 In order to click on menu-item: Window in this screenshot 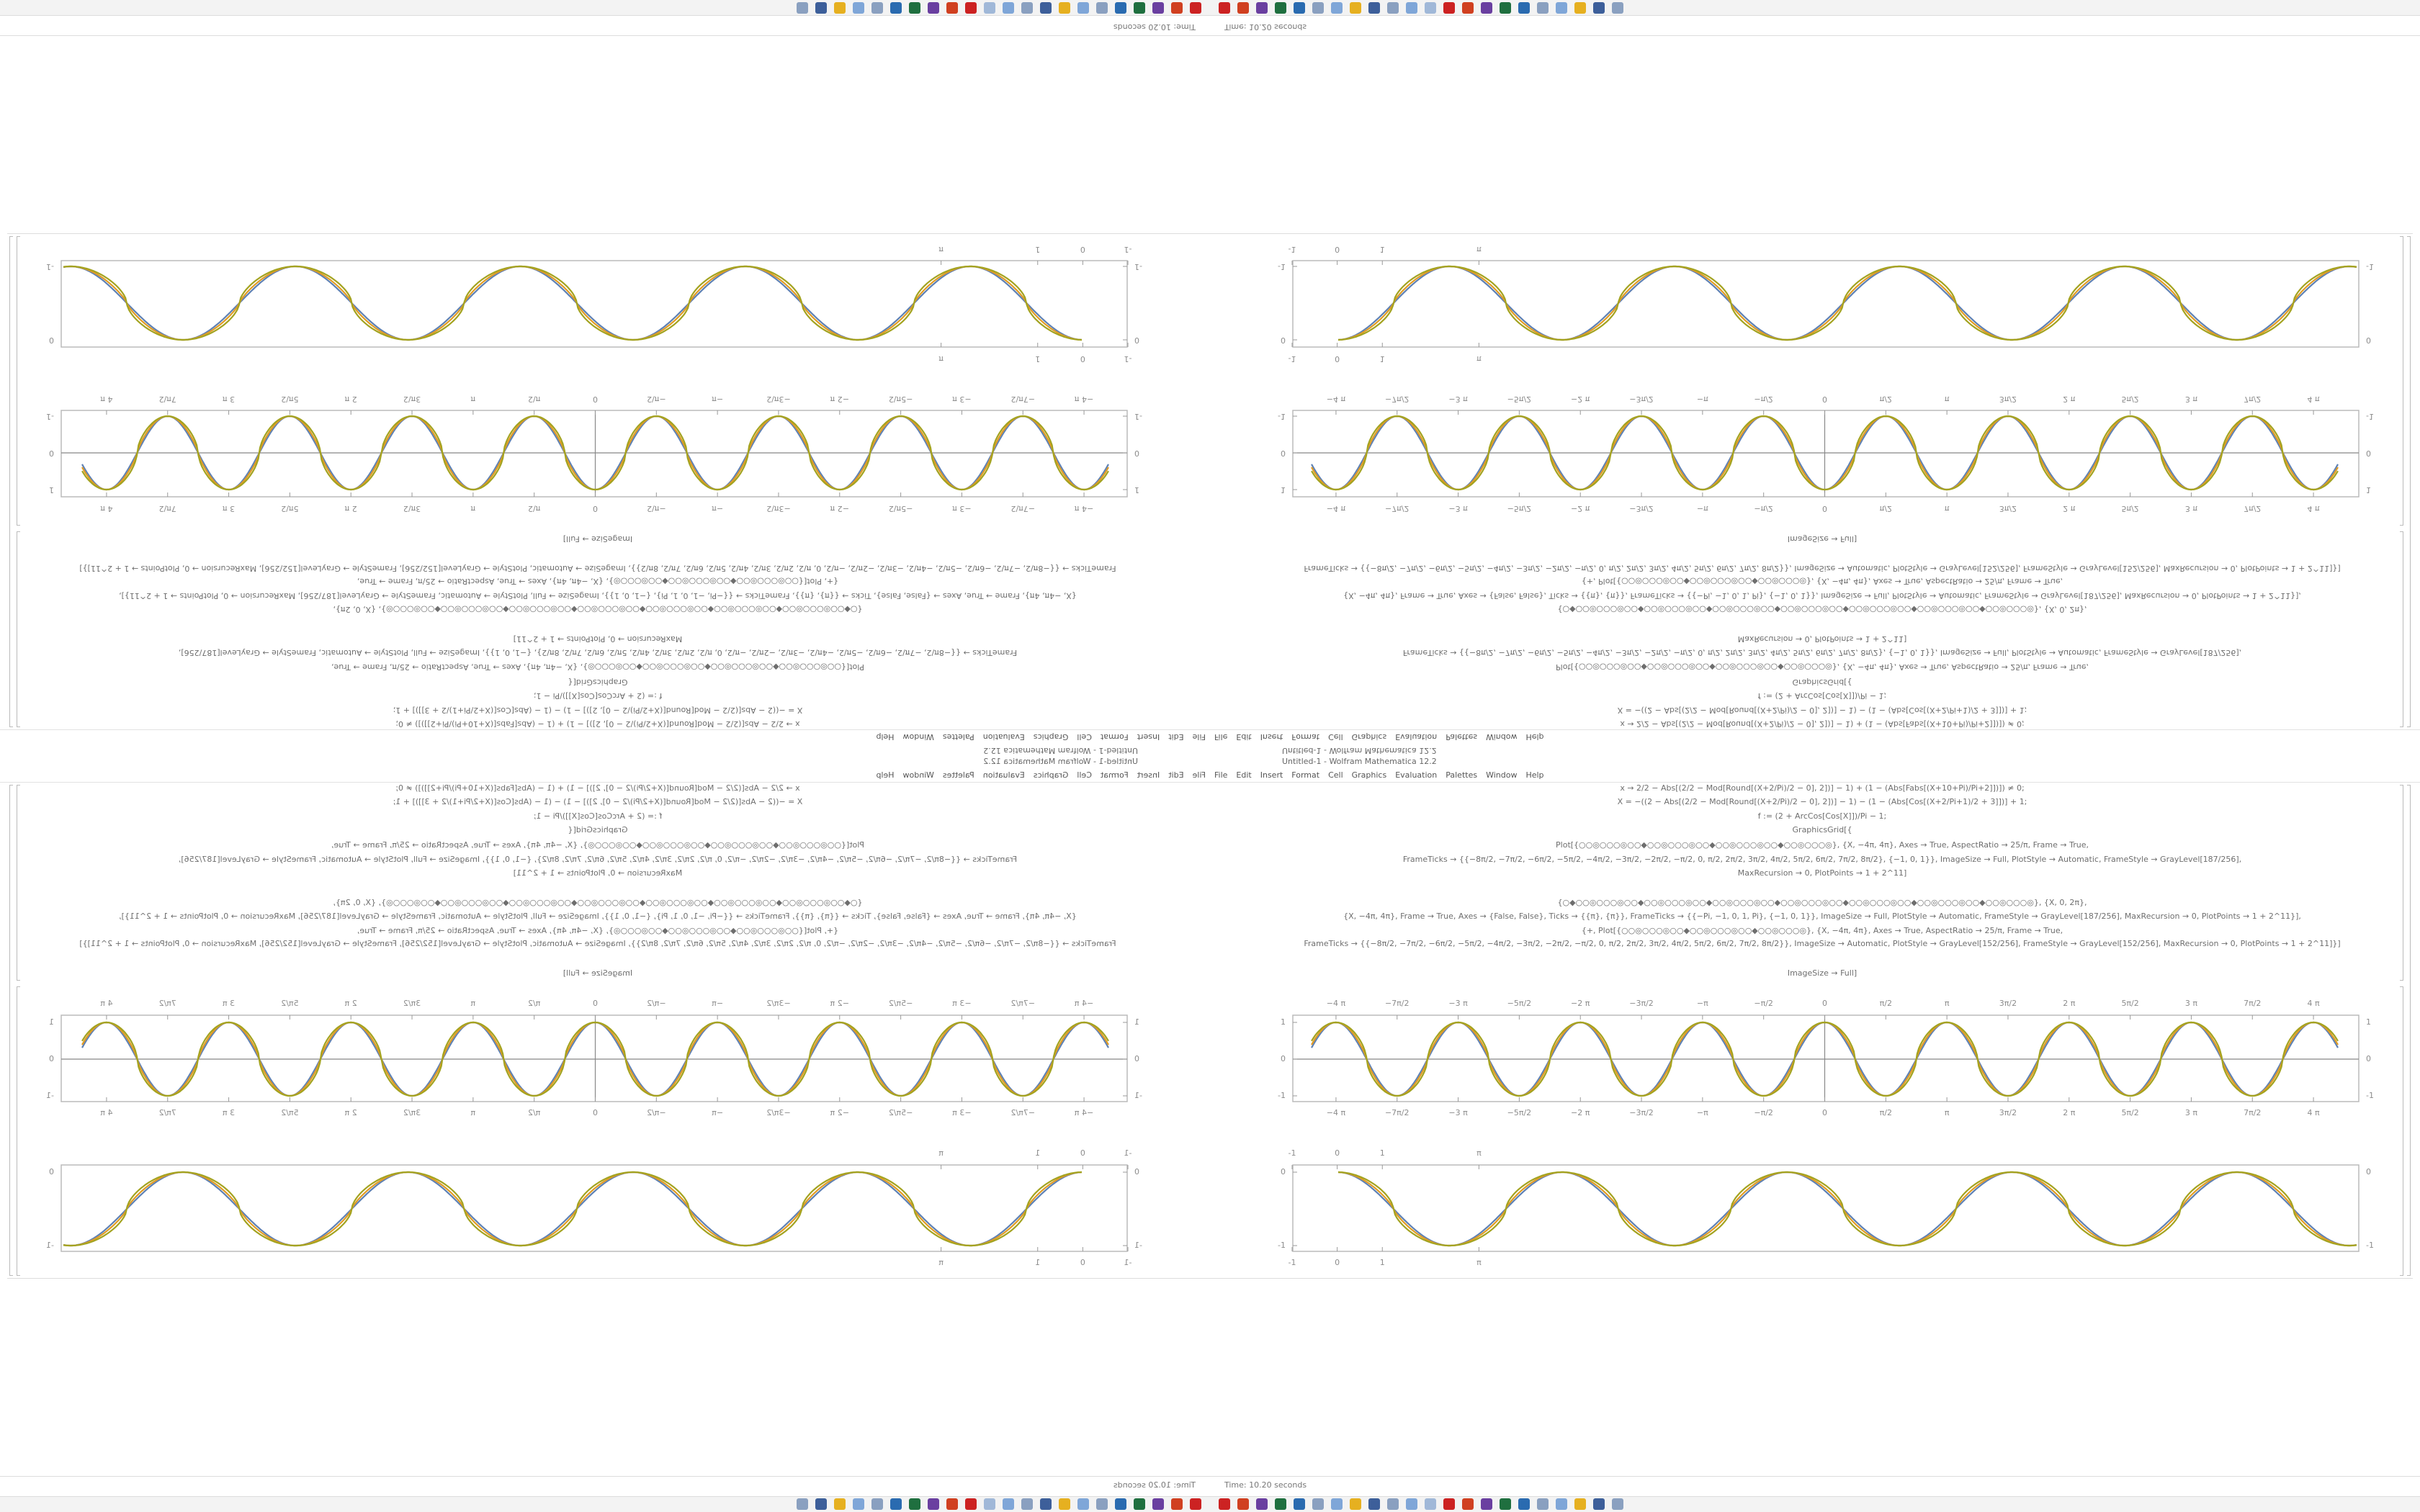, I will do `click(1502, 775)`.